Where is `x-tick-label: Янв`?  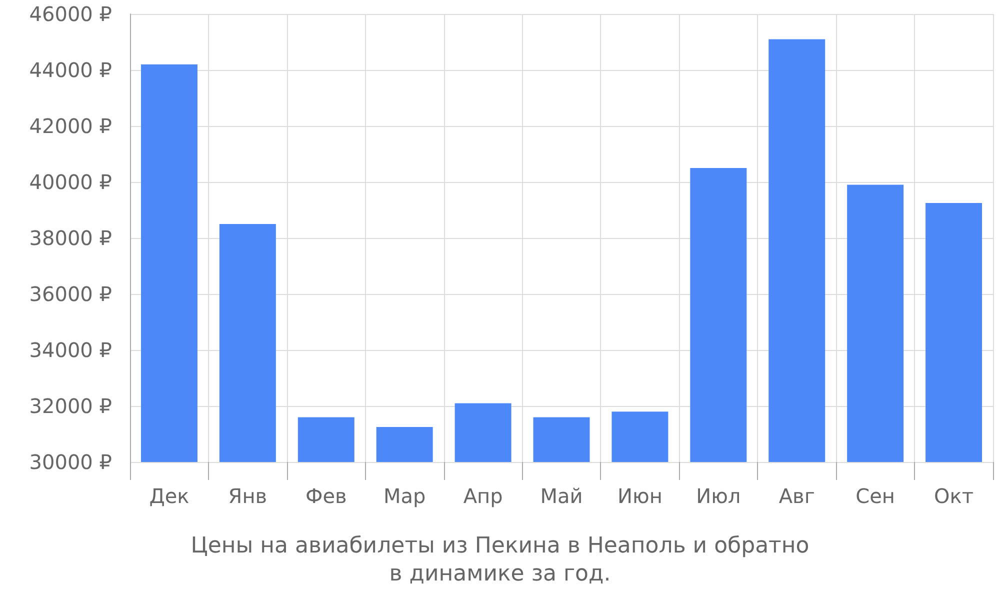 x-tick-label: Янв is located at coordinates (248, 496).